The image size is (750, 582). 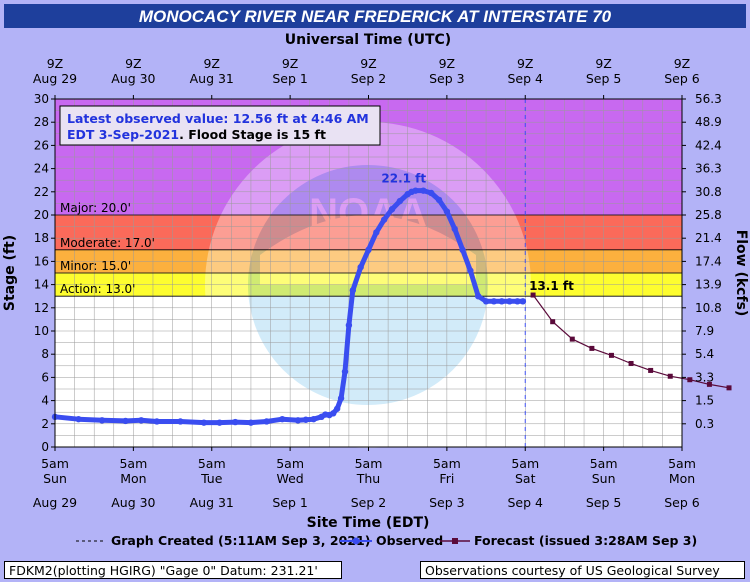 What do you see at coordinates (240, 540) in the screenshot?
I see `legend-graph-created-label: Graph Created (5:11AM Sep 3, 2021)` at bounding box center [240, 540].